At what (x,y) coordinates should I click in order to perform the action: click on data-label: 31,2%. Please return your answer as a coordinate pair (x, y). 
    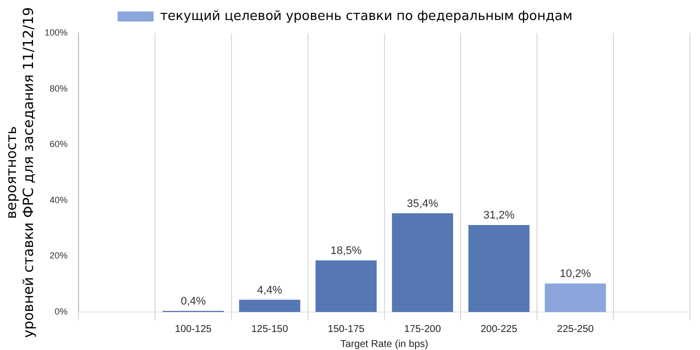
    Looking at the image, I should click on (499, 215).